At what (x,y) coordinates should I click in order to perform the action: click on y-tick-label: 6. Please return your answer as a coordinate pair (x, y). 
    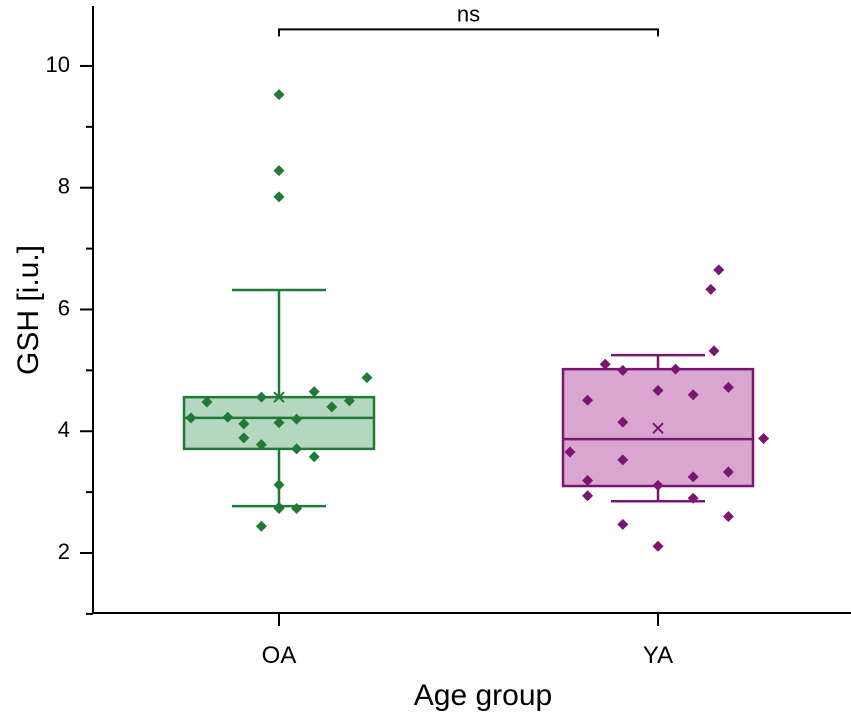
    Looking at the image, I should click on (64, 307).